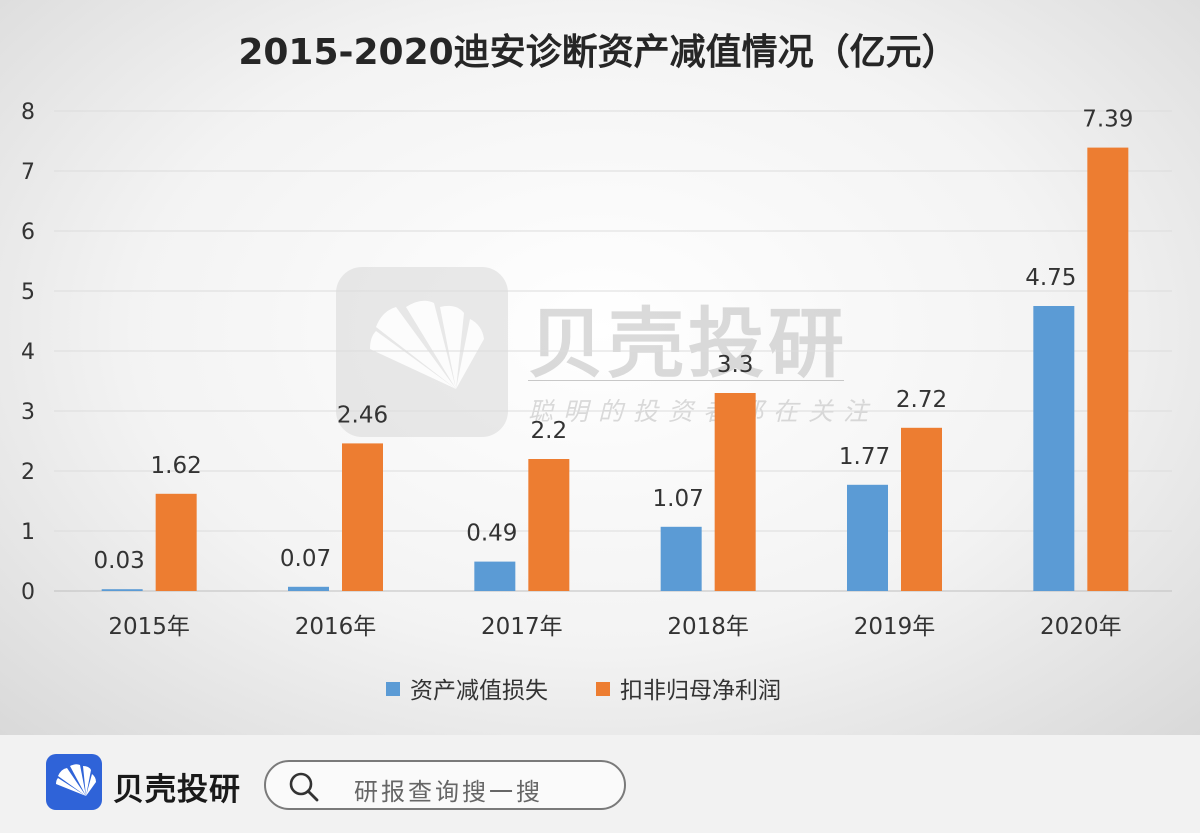 This screenshot has height=833, width=1200. What do you see at coordinates (708, 627) in the screenshot?
I see `x-tick-label: 2018年` at bounding box center [708, 627].